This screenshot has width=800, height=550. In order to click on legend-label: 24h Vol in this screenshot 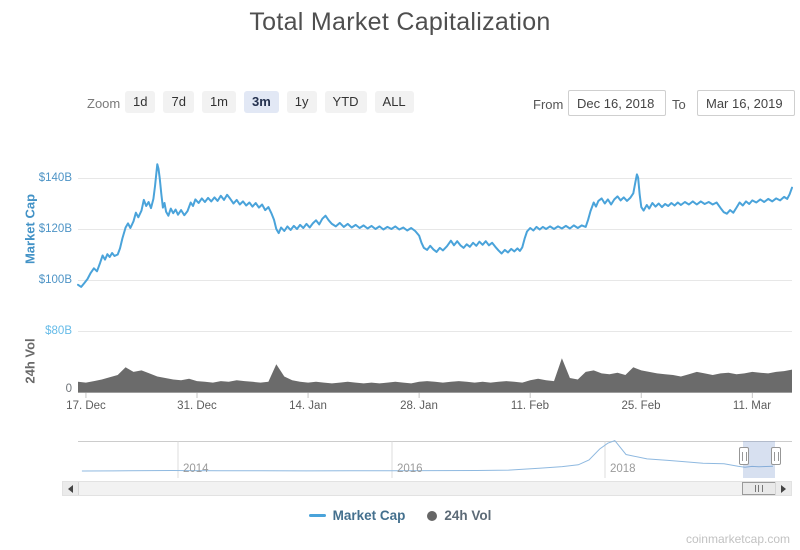, I will do `click(468, 515)`.